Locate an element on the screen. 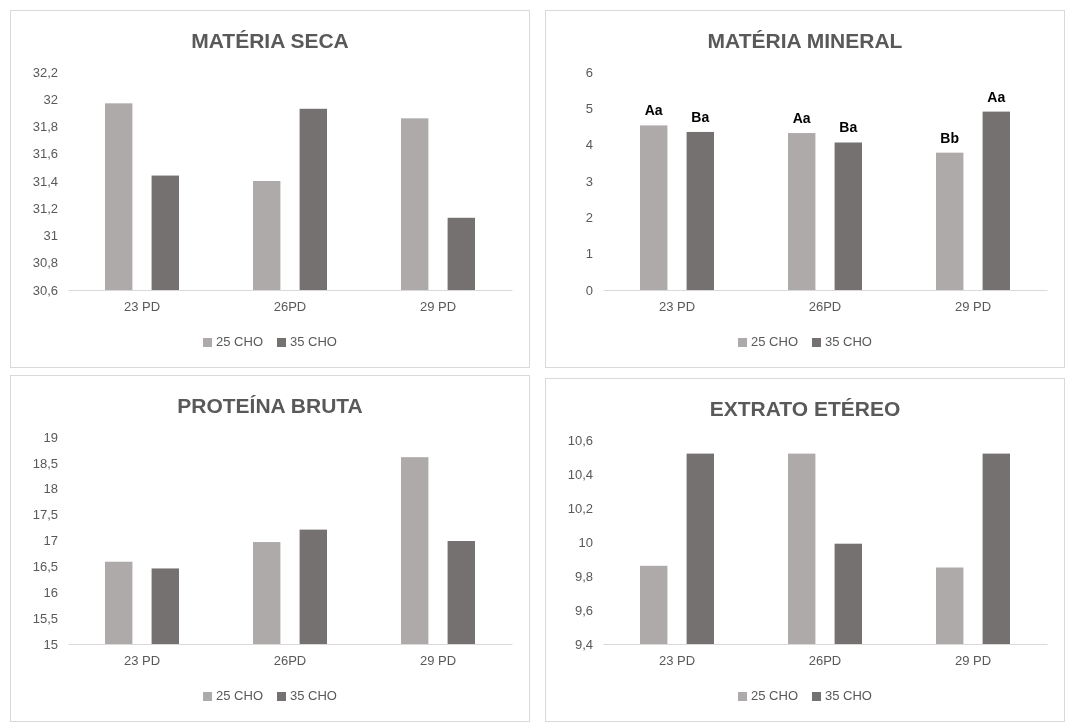 This screenshot has width=1065, height=727. y-tick-label: 32 is located at coordinates (50, 99).